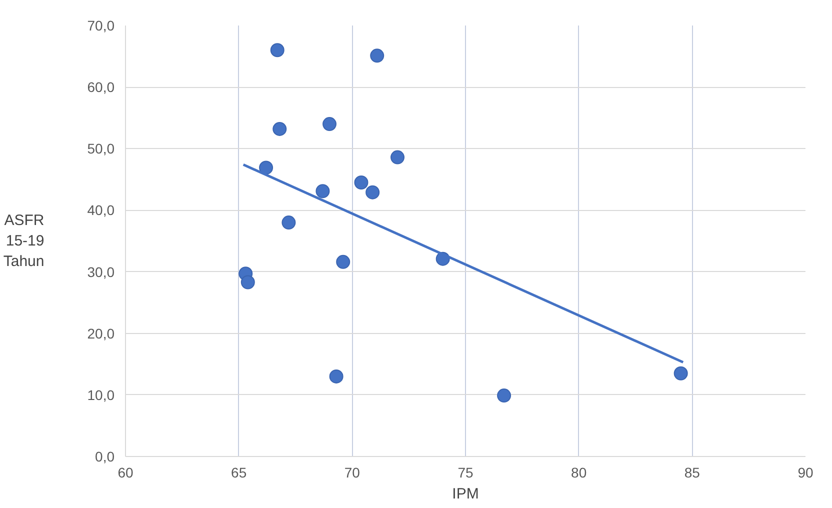 This screenshot has height=508, width=832. Describe the element at coordinates (465, 494) in the screenshot. I see `x-axis-title: IPM` at that location.